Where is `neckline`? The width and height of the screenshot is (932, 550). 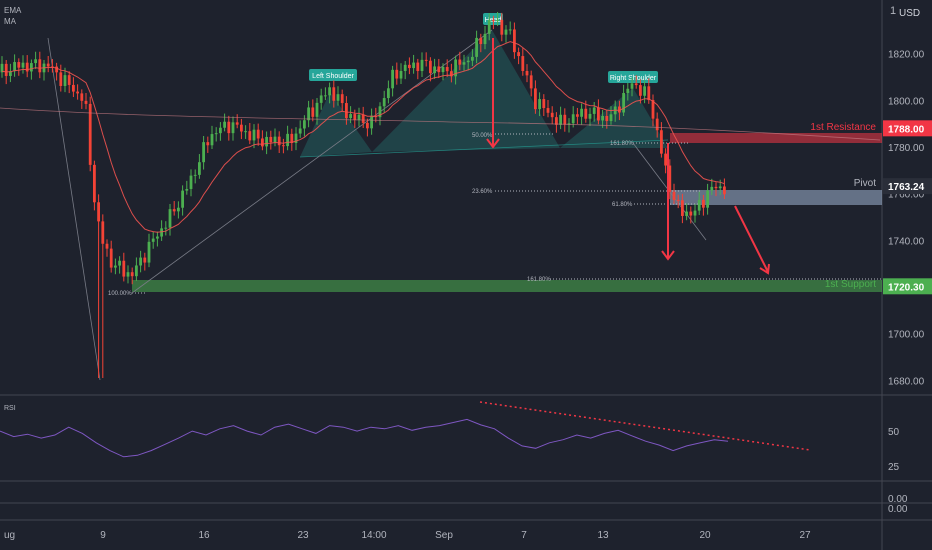
neckline is located at coordinates (484, 148).